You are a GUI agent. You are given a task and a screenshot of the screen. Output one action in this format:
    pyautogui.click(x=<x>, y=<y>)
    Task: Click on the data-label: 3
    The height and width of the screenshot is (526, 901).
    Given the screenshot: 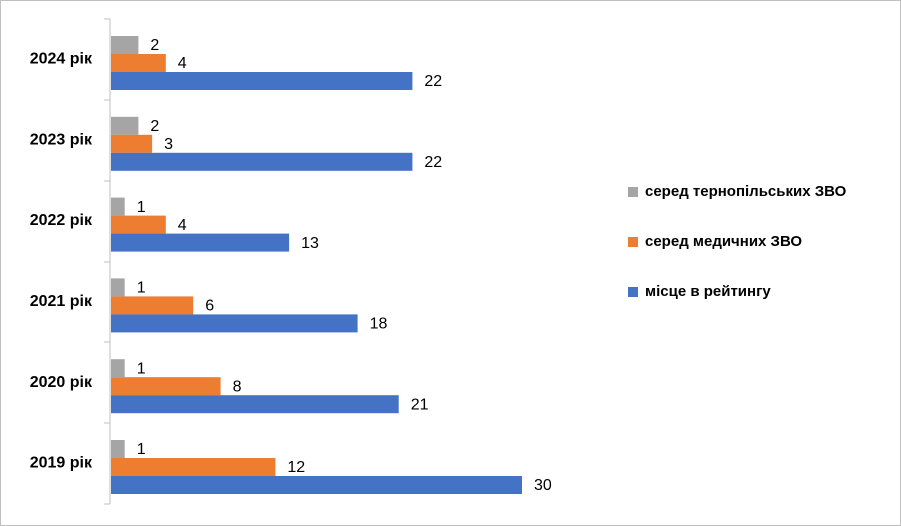 What is the action you would take?
    pyautogui.click(x=168, y=144)
    